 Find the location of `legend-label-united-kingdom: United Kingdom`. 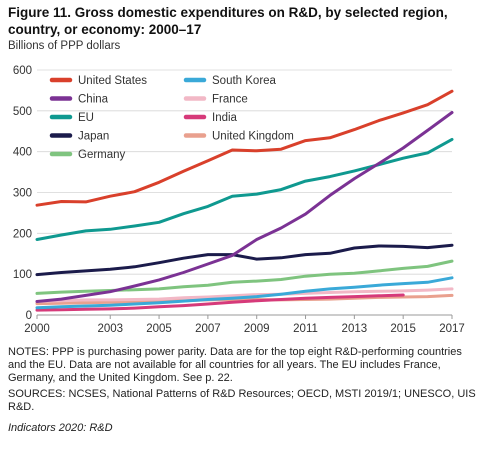

legend-label-united-kingdom: United Kingdom is located at coordinates (253, 137).